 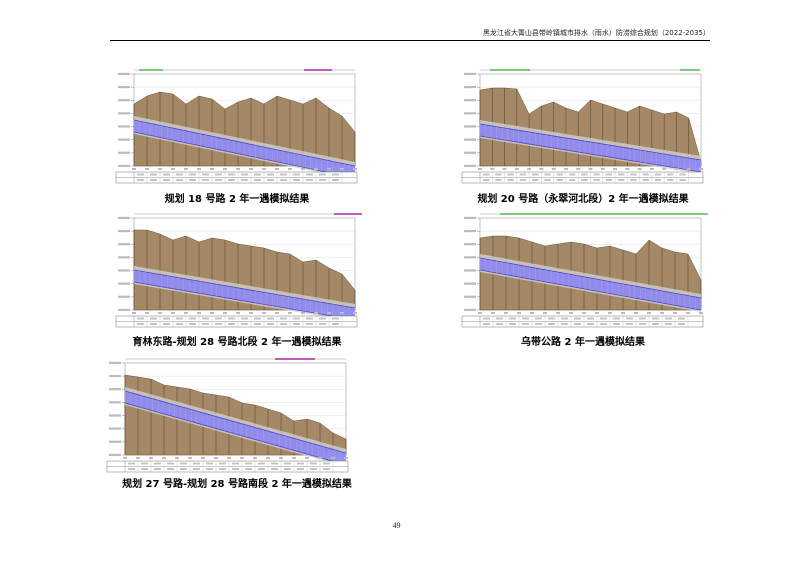 What do you see at coordinates (237, 342) in the screenshot?
I see `figure-caption-3: 育林东路-规划 28 号路北段 2 年一遇模拟结果` at bounding box center [237, 342].